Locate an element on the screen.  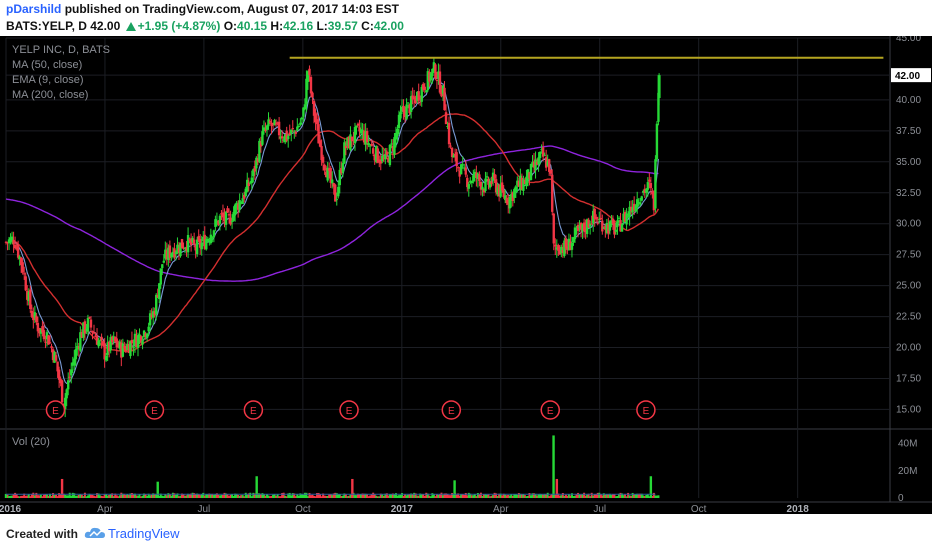
y-tick-label: 32.50 is located at coordinates (908, 193).